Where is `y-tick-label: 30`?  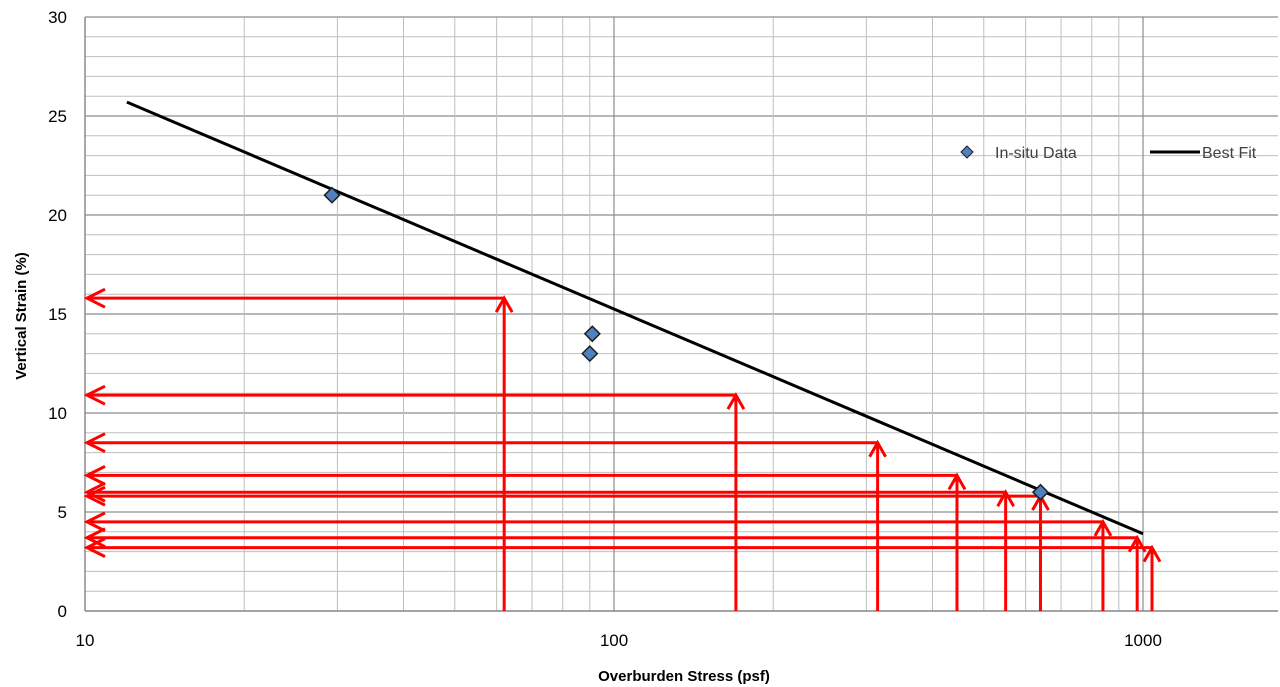
y-tick-label: 30 is located at coordinates (57, 17).